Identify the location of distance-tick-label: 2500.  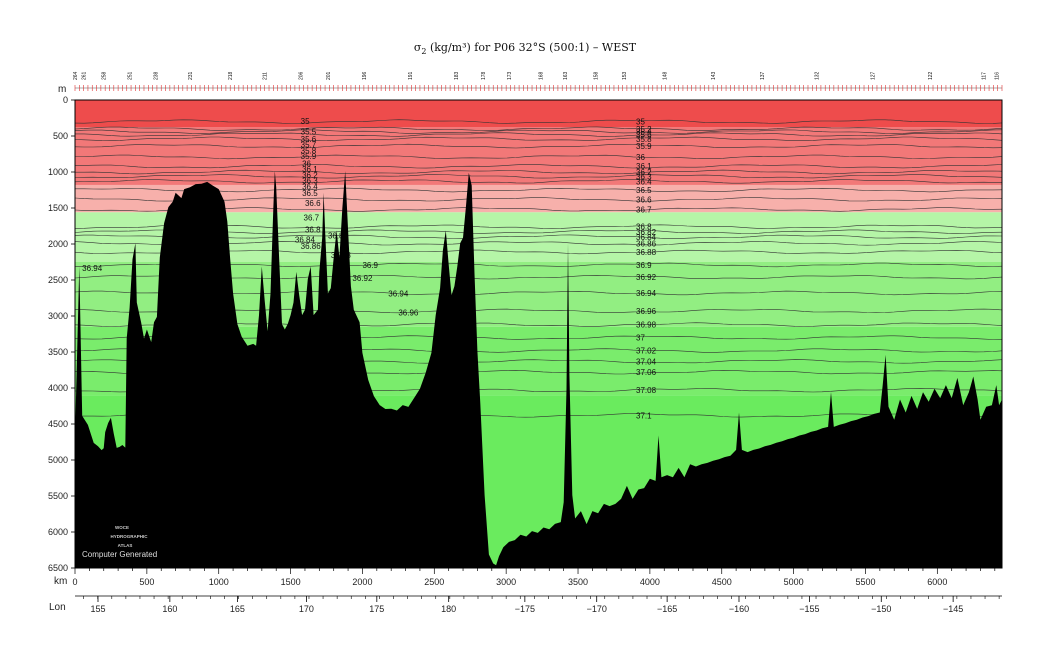
(434, 582).